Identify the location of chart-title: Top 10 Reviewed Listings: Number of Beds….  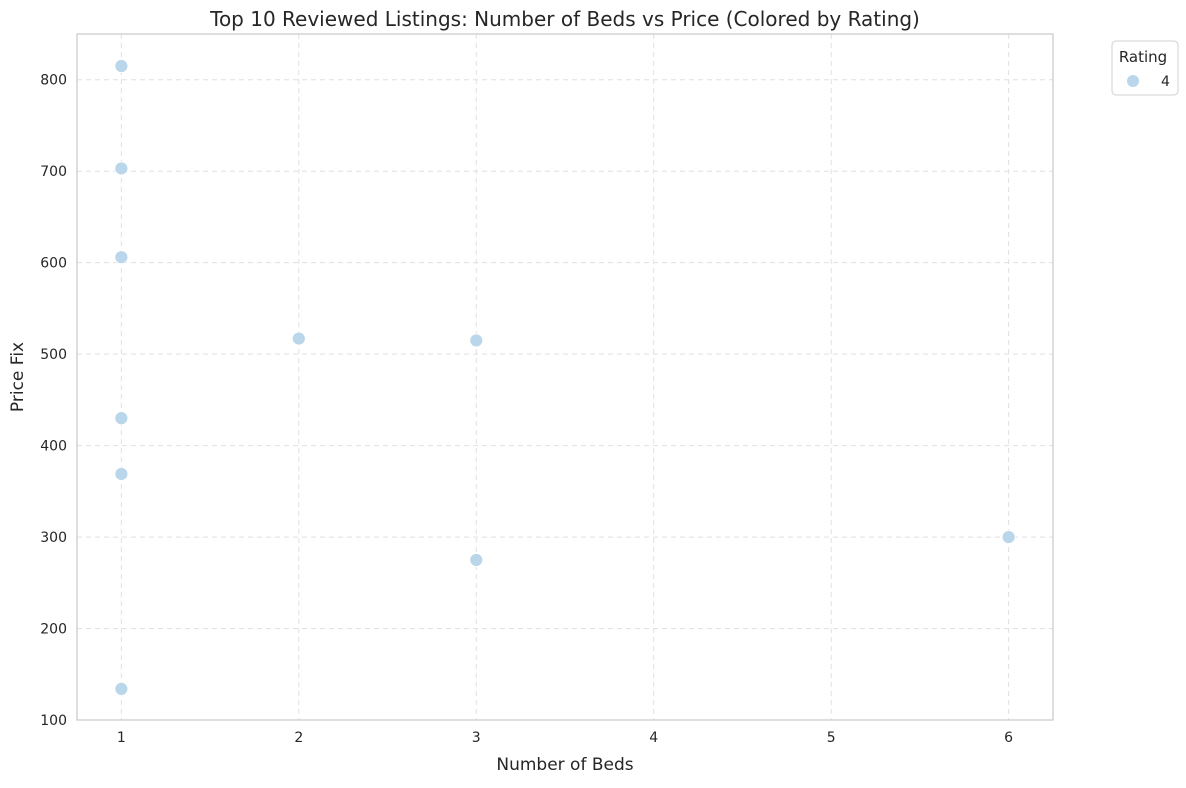
(564, 19).